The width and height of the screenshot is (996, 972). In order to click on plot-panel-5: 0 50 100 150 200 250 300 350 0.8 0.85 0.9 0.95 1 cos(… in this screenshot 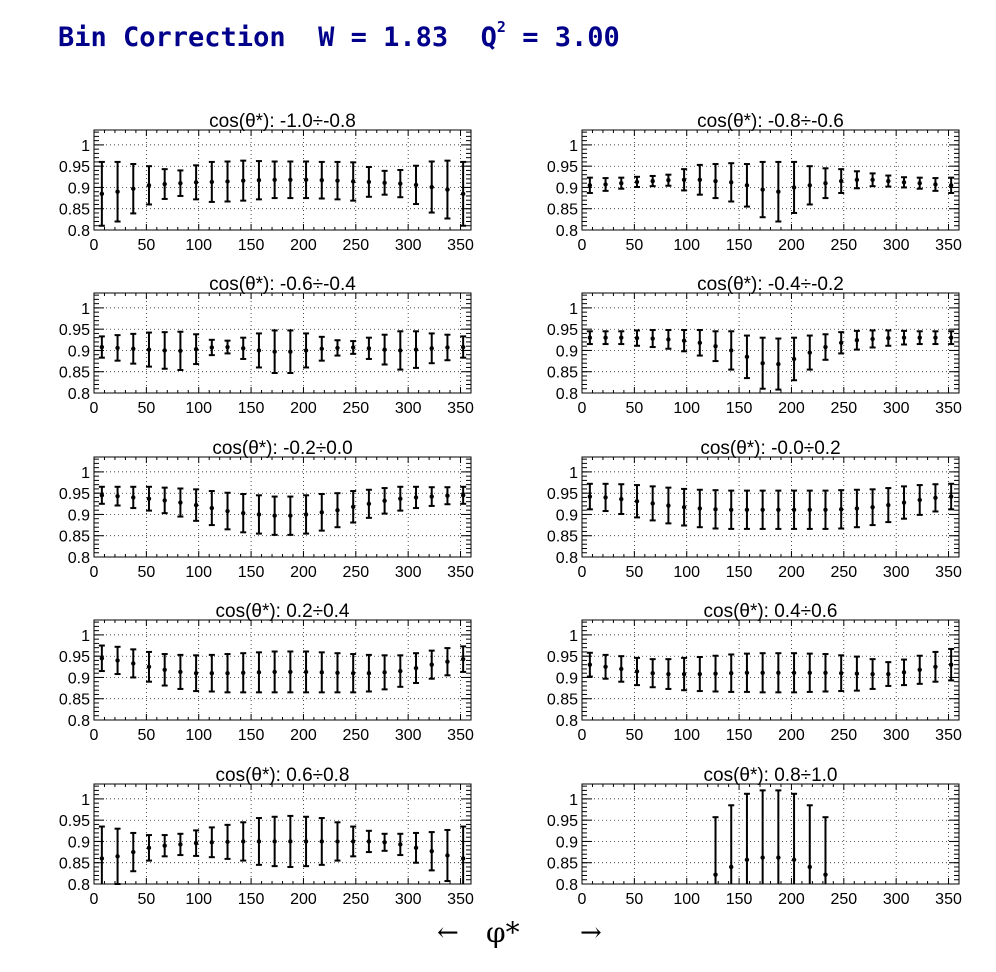, I will do `click(754, 509)`.